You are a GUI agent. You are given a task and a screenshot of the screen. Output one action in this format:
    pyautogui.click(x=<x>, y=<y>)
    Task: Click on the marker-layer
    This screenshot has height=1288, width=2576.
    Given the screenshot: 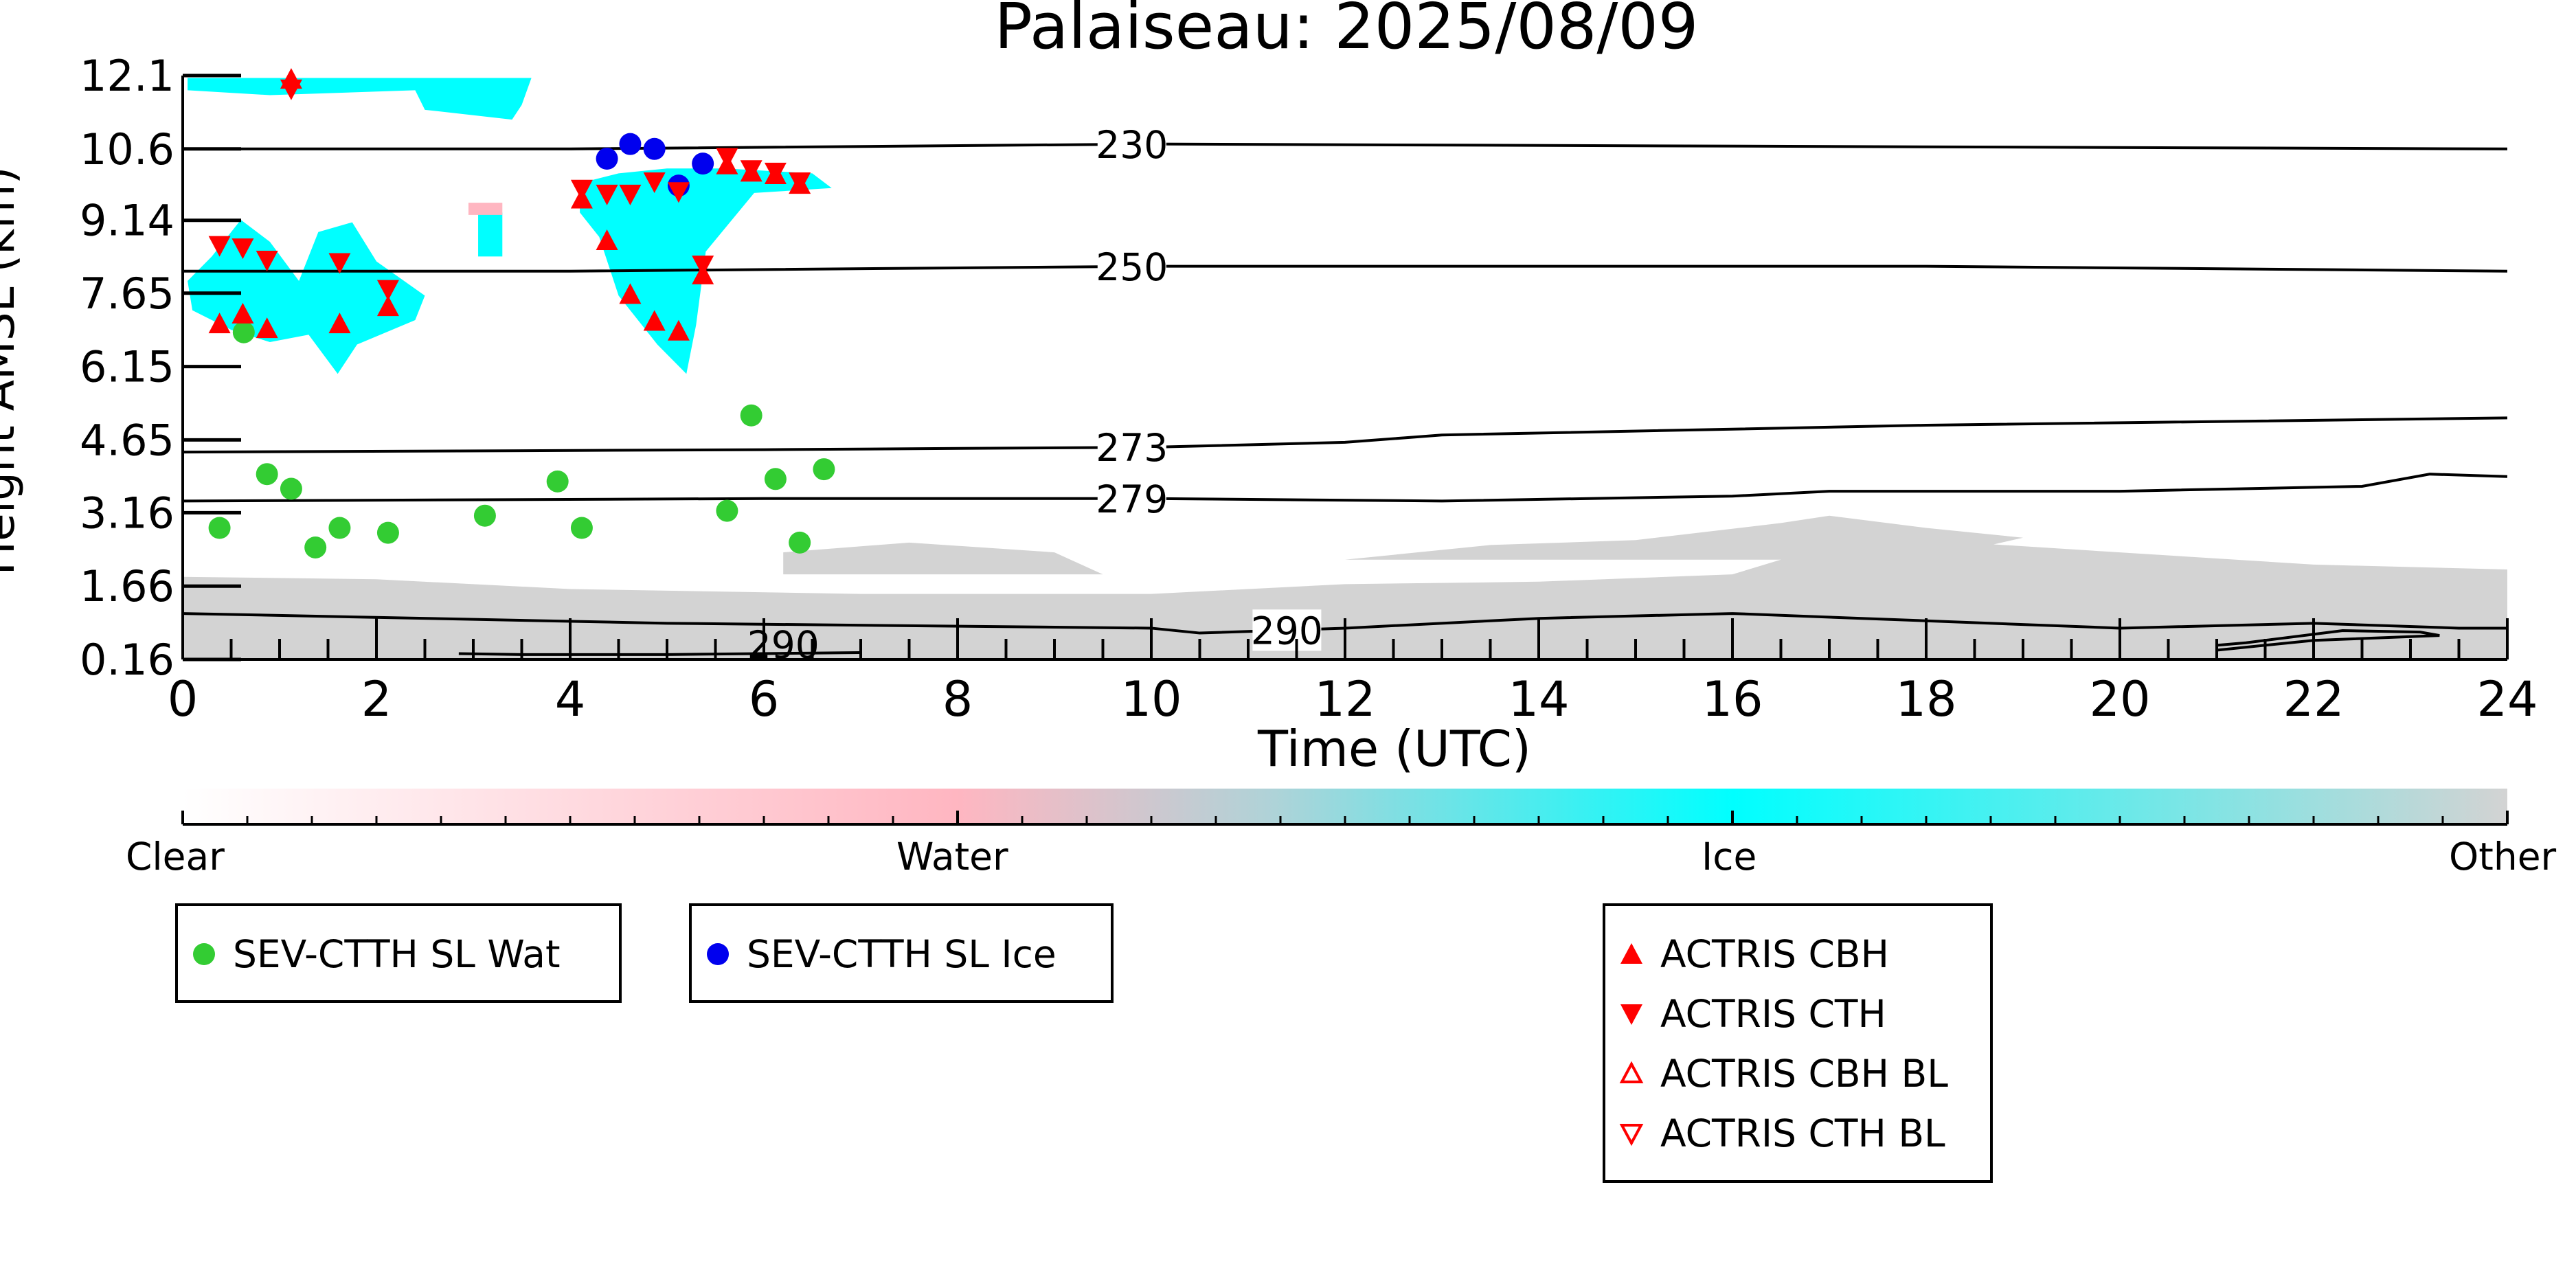 What is the action you would take?
    pyautogui.click(x=521, y=313)
    